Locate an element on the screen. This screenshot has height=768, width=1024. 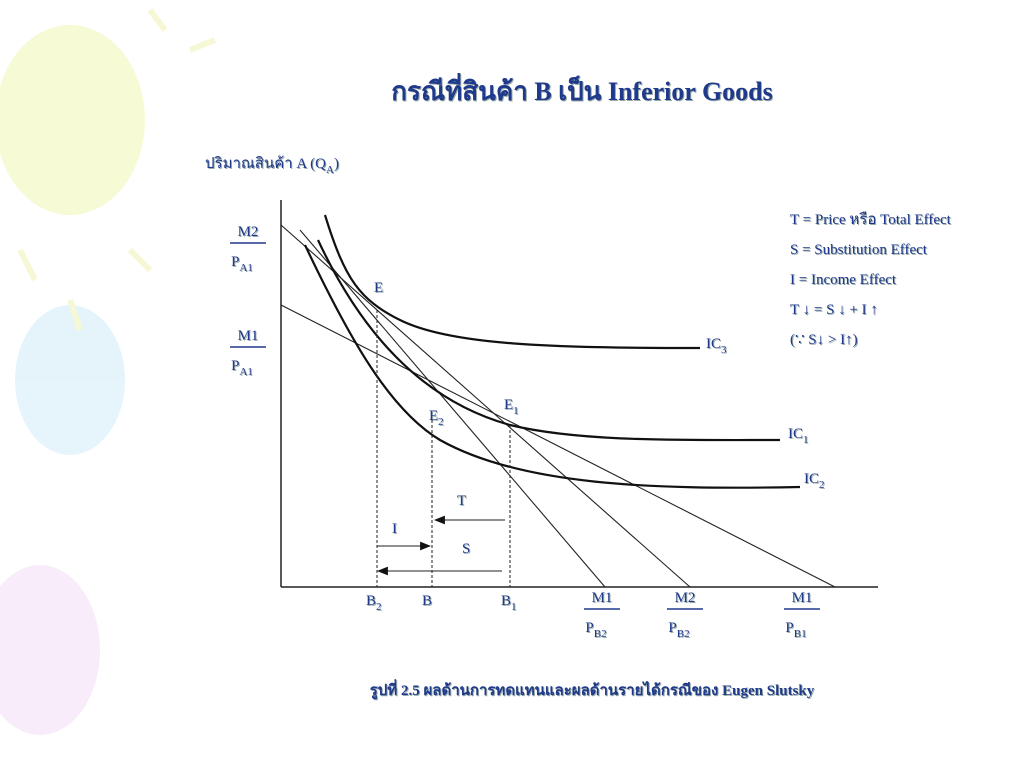
label: E2 is located at coordinates (436, 418).